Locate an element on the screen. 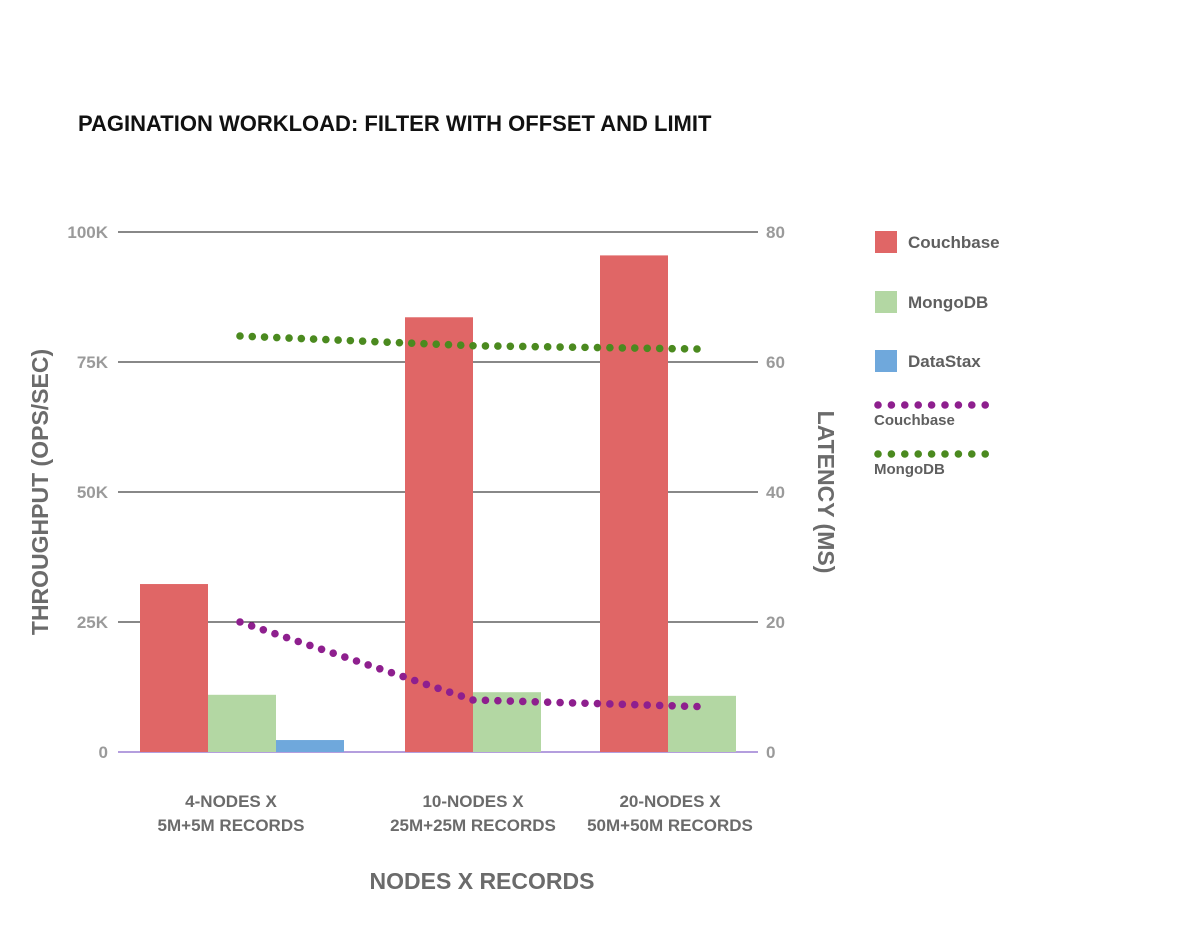  y2-tick-label: 80 is located at coordinates (775, 232).